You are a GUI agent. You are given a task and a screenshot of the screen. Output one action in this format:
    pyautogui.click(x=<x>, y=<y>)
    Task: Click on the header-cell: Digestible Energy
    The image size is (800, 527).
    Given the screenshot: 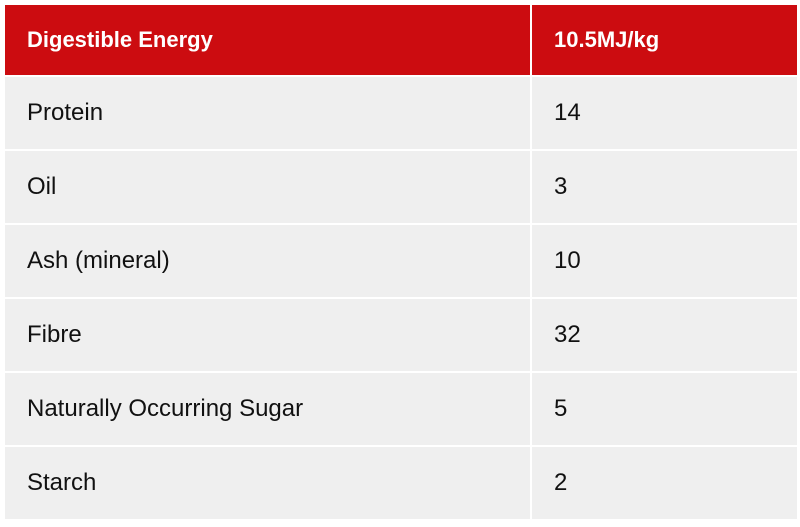 What is the action you would take?
    pyautogui.click(x=267, y=40)
    